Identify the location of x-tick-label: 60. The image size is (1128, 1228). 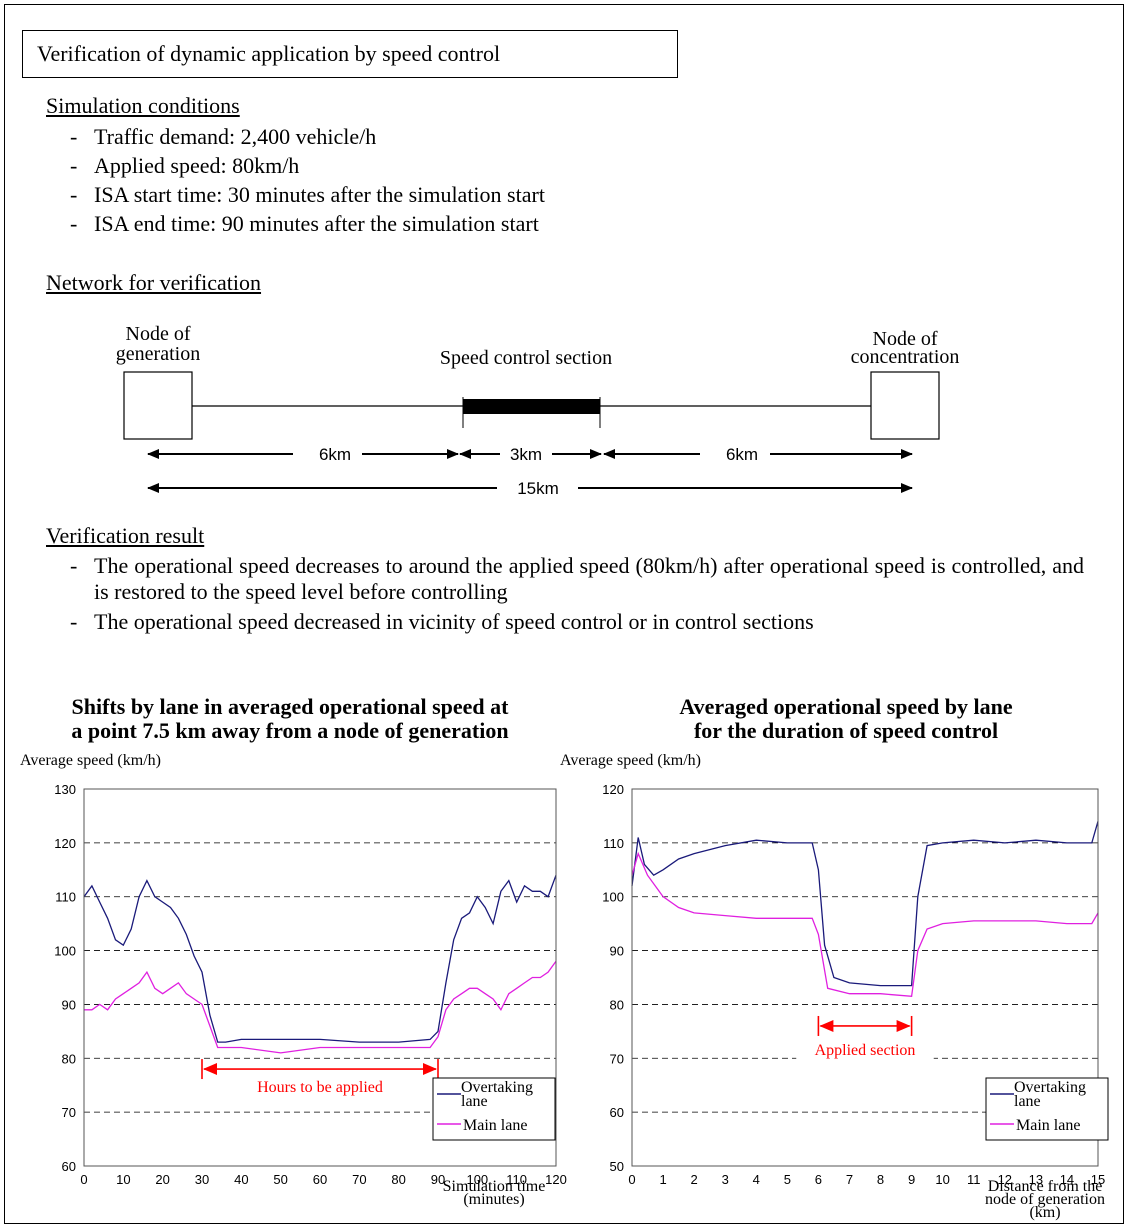
(320, 1179).